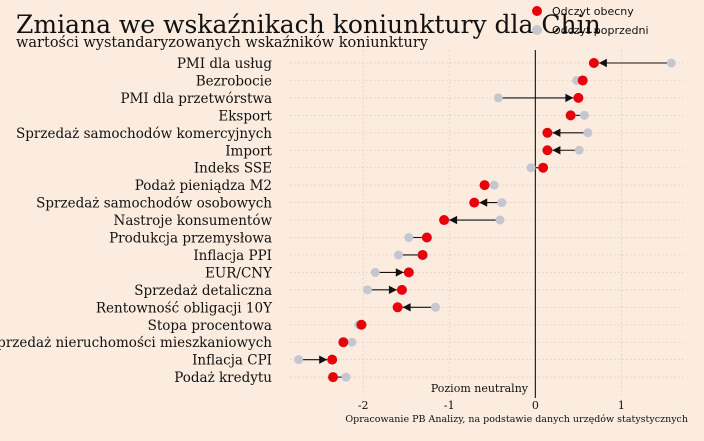  Describe the element at coordinates (154, 204) in the screenshot. I see `category-label: Sprzedaż samochodów osobowych` at that location.